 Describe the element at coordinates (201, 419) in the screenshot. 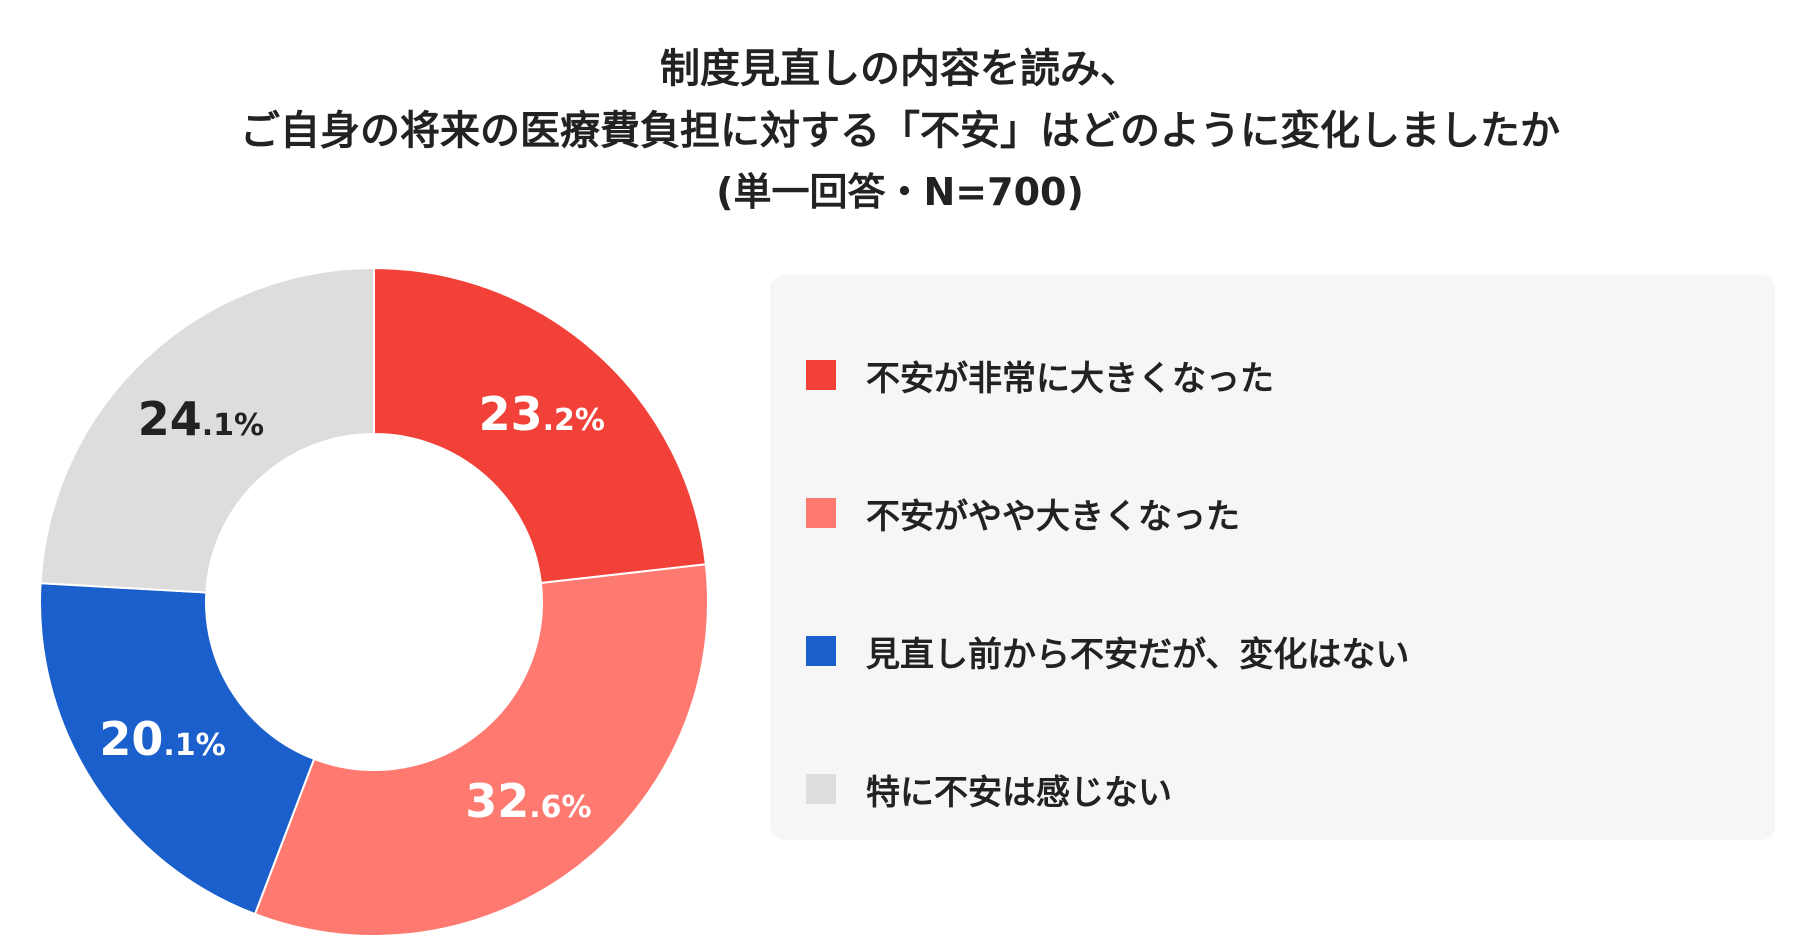

I see `data-label-not-anxious: 24.1%` at that location.